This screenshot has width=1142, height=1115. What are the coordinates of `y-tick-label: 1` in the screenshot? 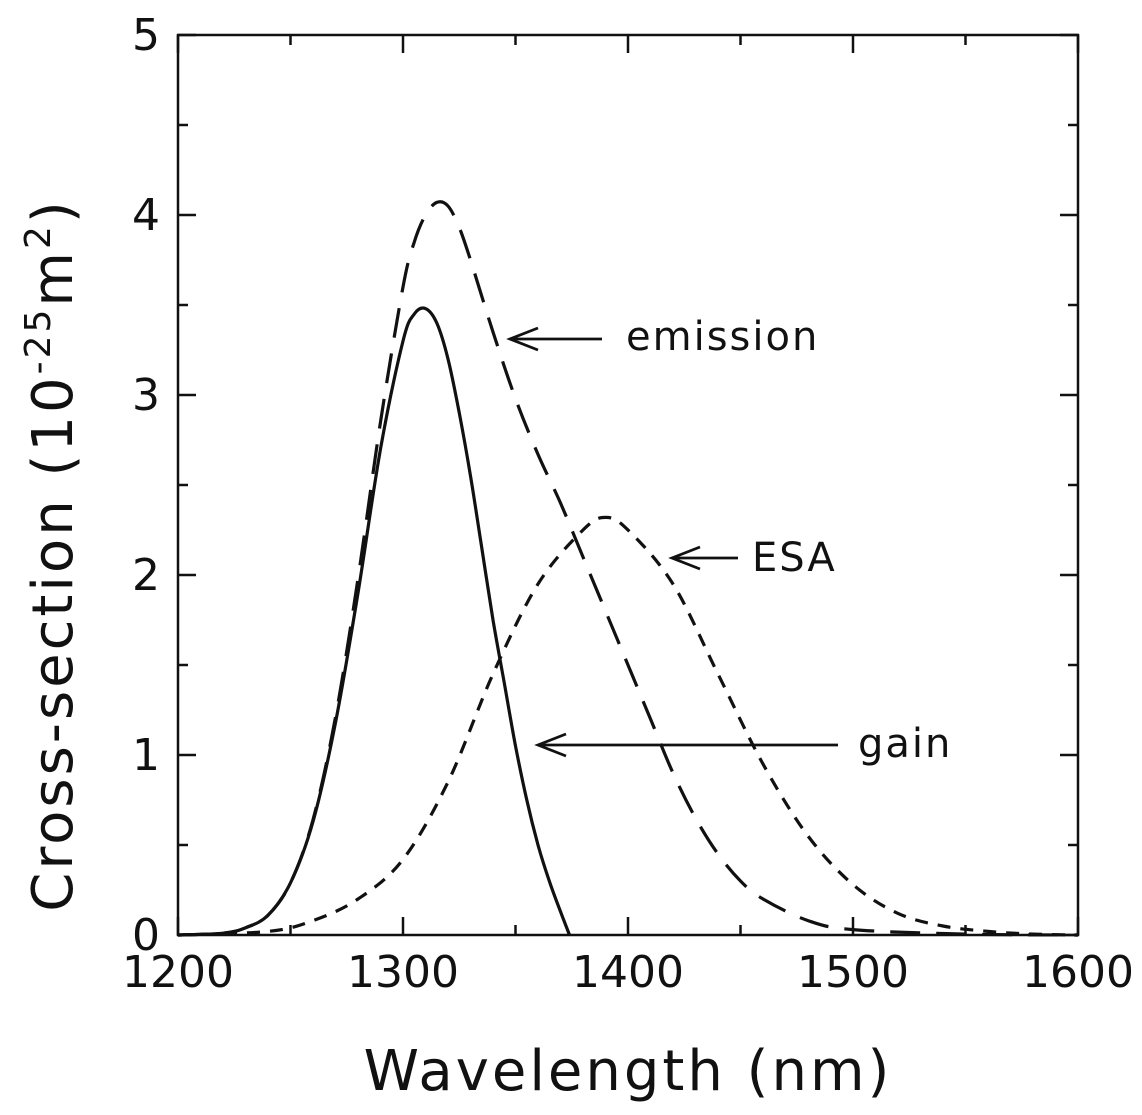 It's located at (146, 755).